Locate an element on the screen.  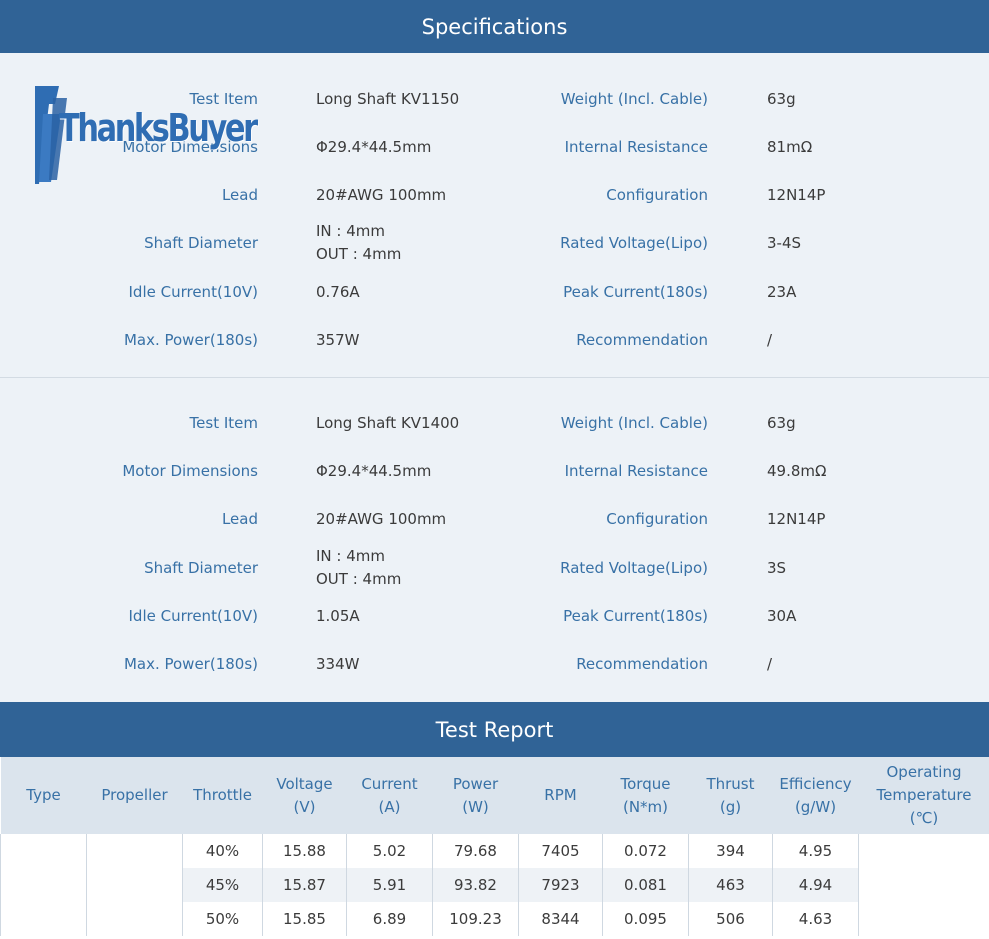
cell-voltage: 15.85 is located at coordinates (304, 919).